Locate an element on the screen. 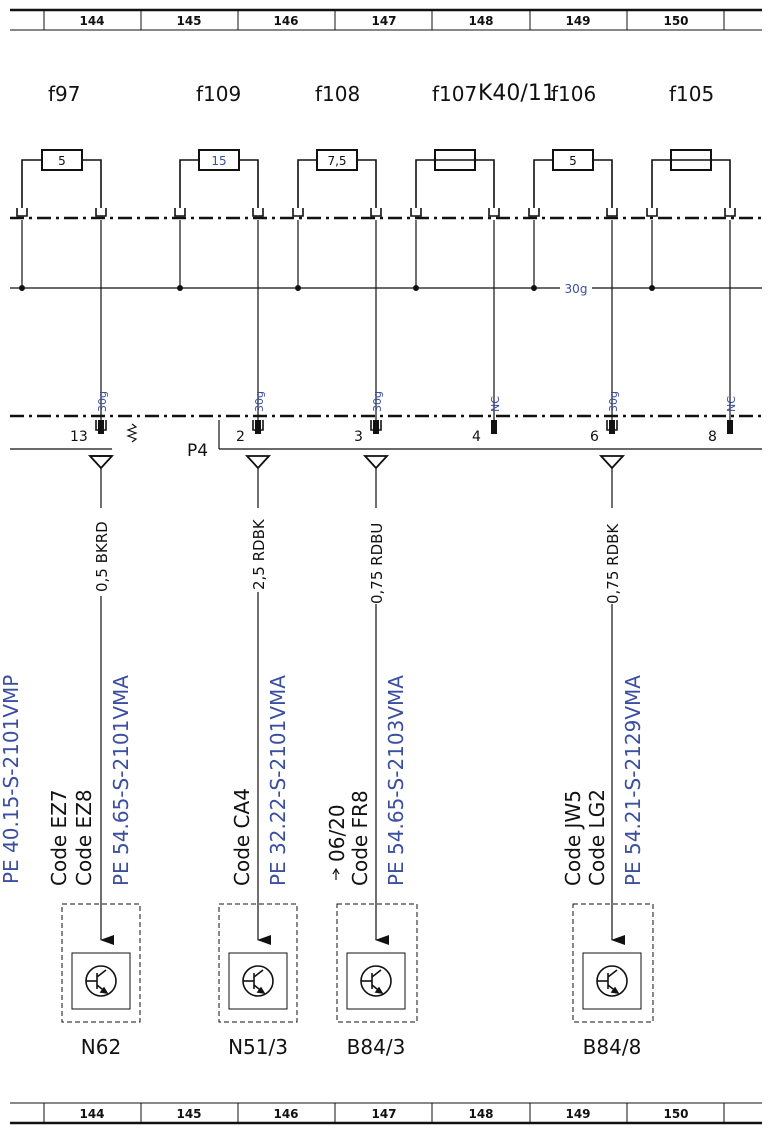 The width and height of the screenshot is (771, 1134). code-lg2: Code LG2 is located at coordinates (597, 837).